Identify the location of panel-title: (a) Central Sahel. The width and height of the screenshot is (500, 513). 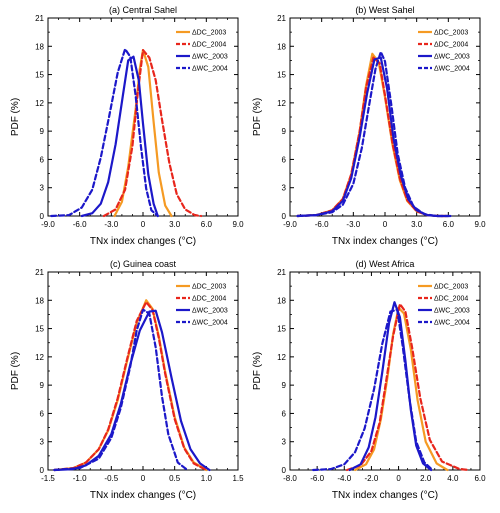
(143, 10).